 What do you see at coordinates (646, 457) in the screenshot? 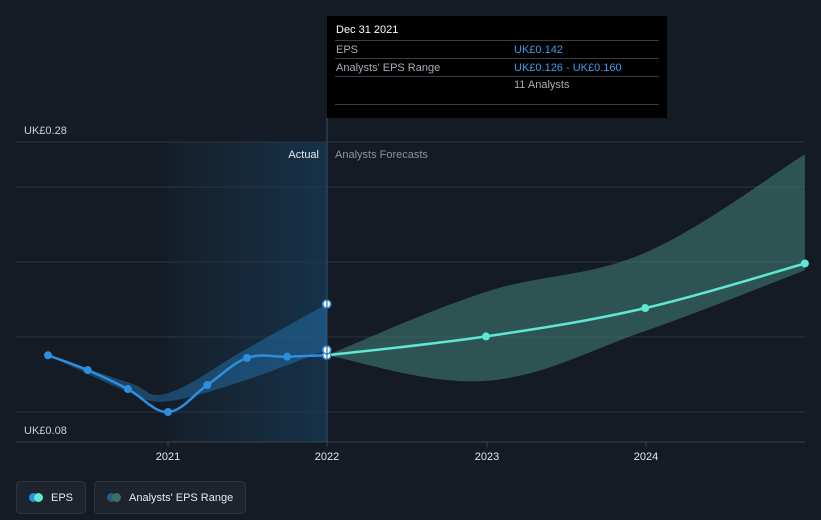
I see `x-tick-label-3: 2024` at bounding box center [646, 457].